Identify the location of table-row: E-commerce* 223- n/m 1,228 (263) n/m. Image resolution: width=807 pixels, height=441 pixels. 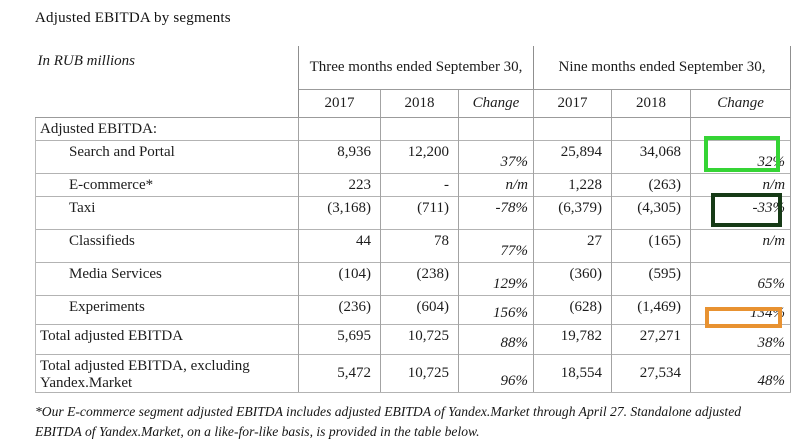
(413, 185).